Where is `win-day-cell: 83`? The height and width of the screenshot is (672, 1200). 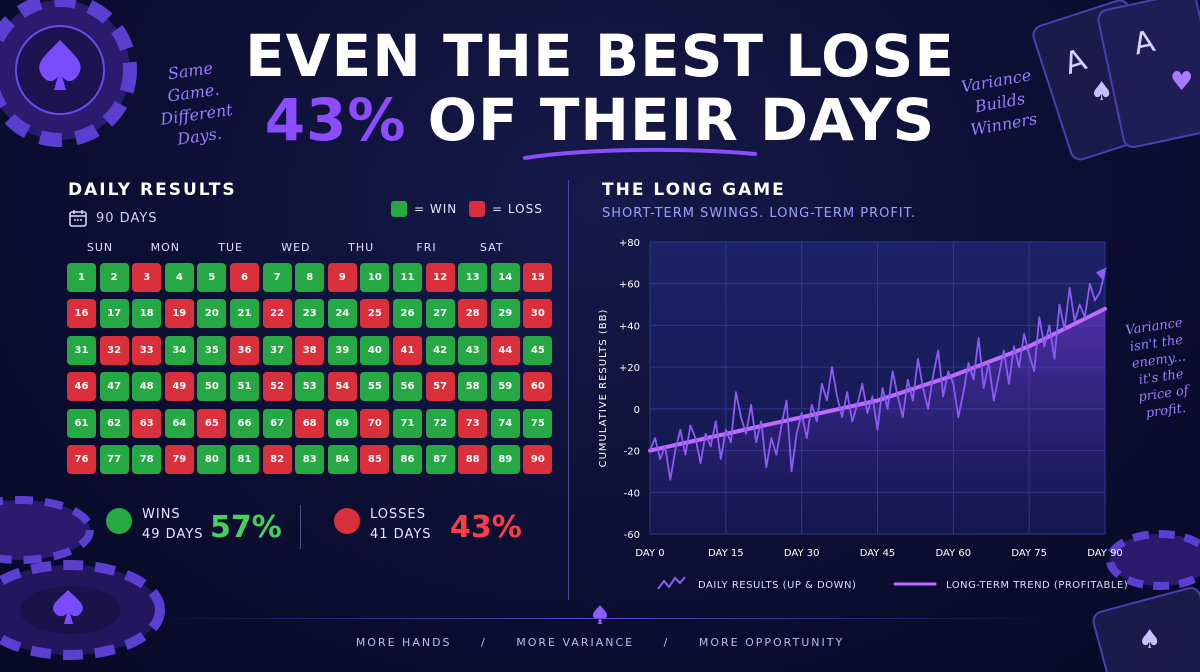 win-day-cell: 83 is located at coordinates (310, 459).